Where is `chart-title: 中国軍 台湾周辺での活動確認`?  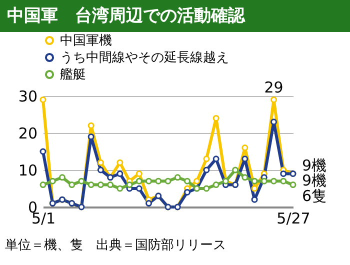 chart-title: 中国軍 台湾周辺での活動確認 is located at coordinates (126, 16).